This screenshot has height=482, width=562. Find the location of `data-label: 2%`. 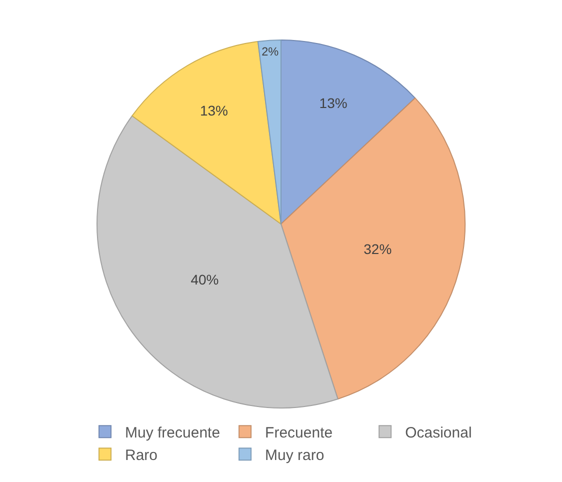

data-label: 2% is located at coordinates (271, 51).